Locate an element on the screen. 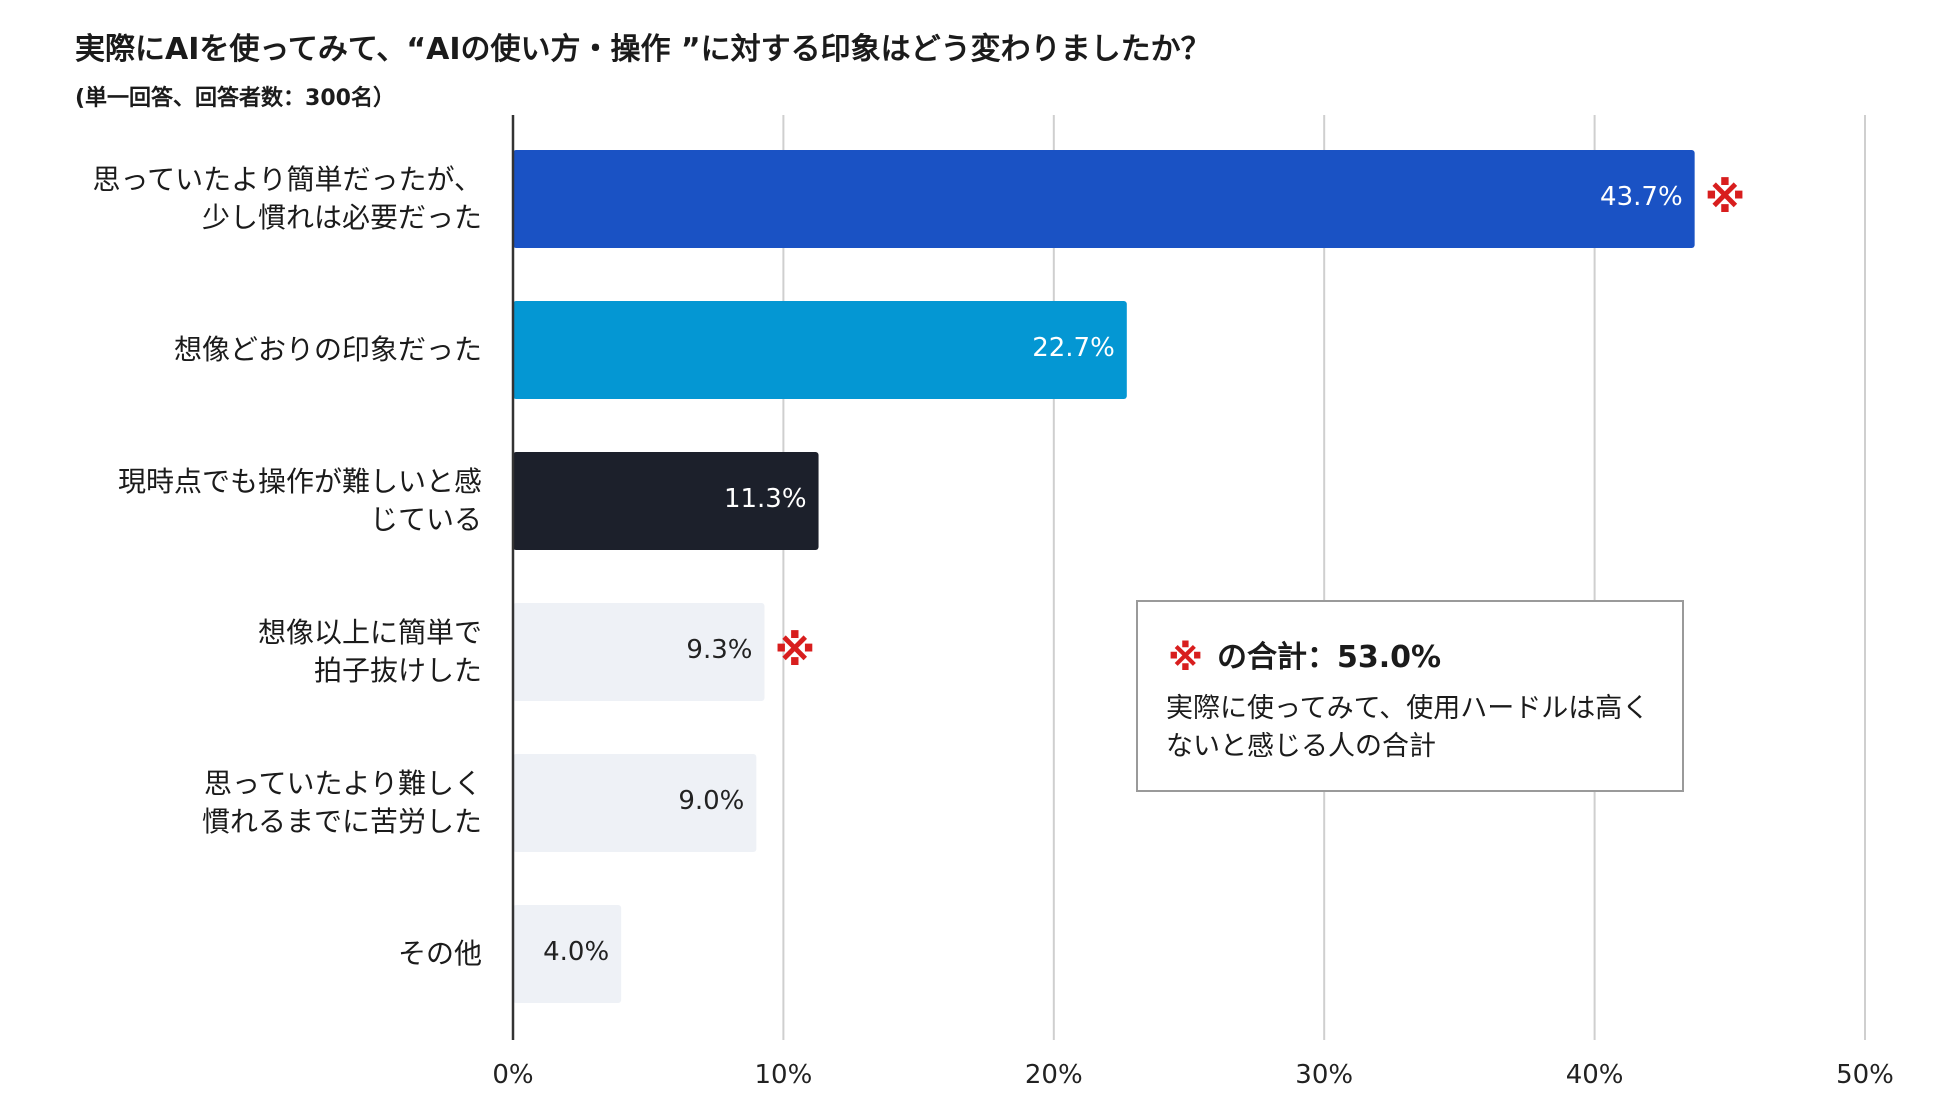 This screenshot has width=1950, height=1097. reference-mark-3: ※ is located at coordinates (795, 650).